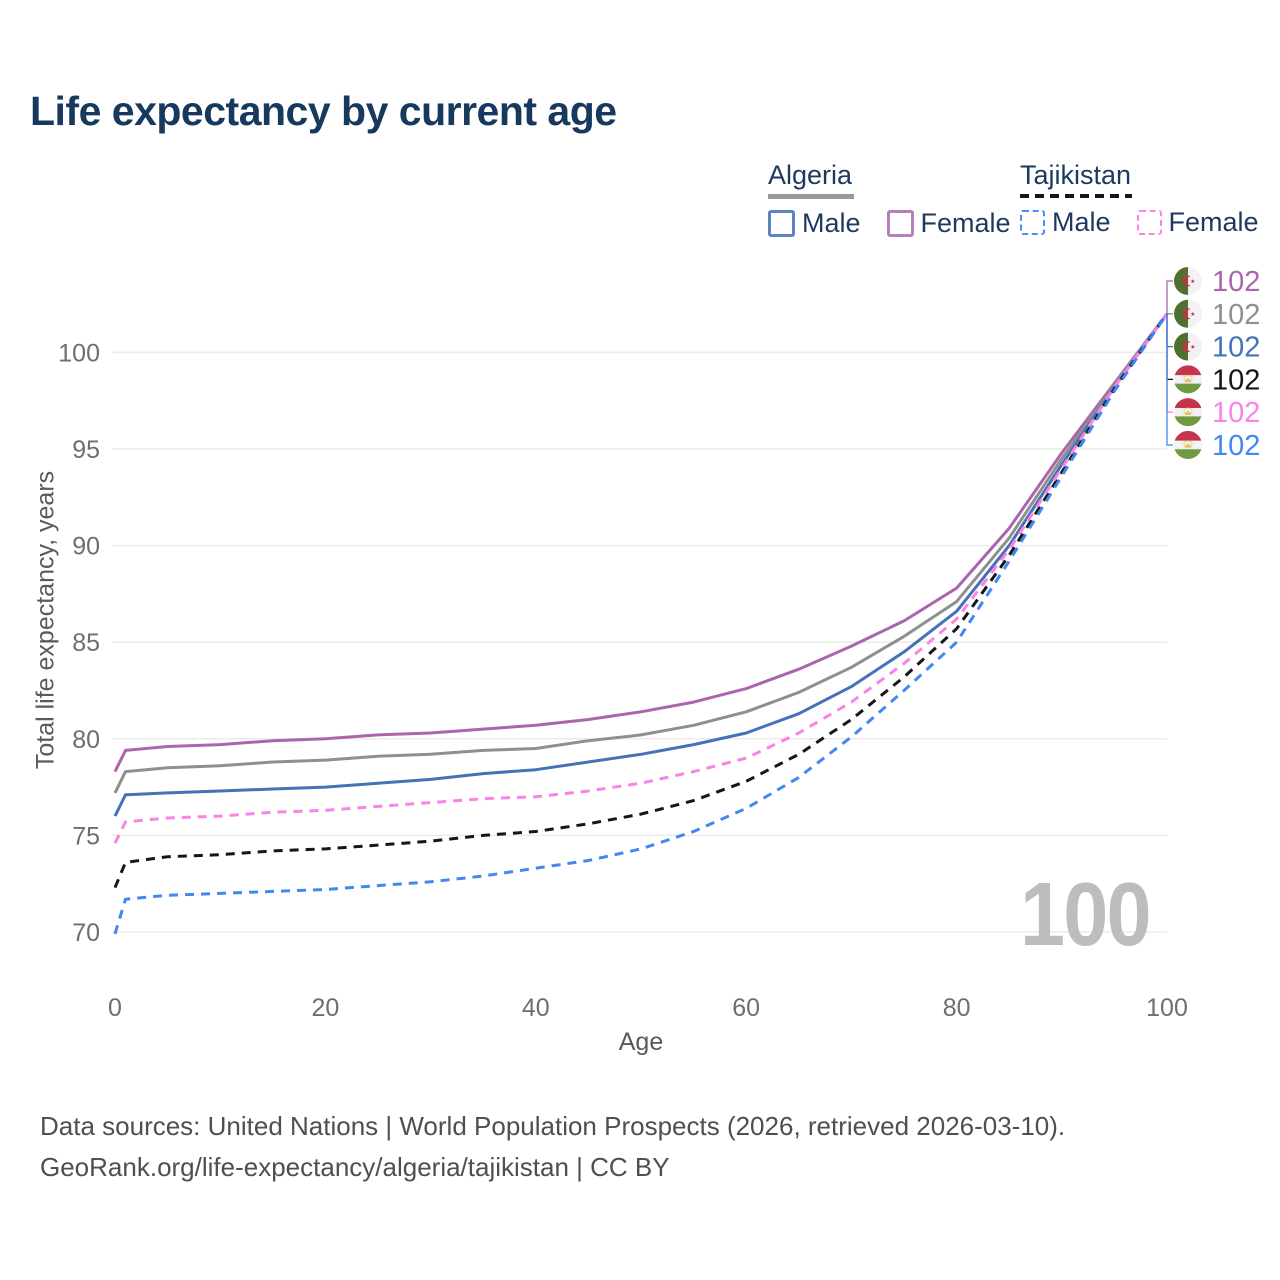 Image resolution: width=1280 pixels, height=1280 pixels. I want to click on end-value-algeria-female: 102, so click(1236, 282).